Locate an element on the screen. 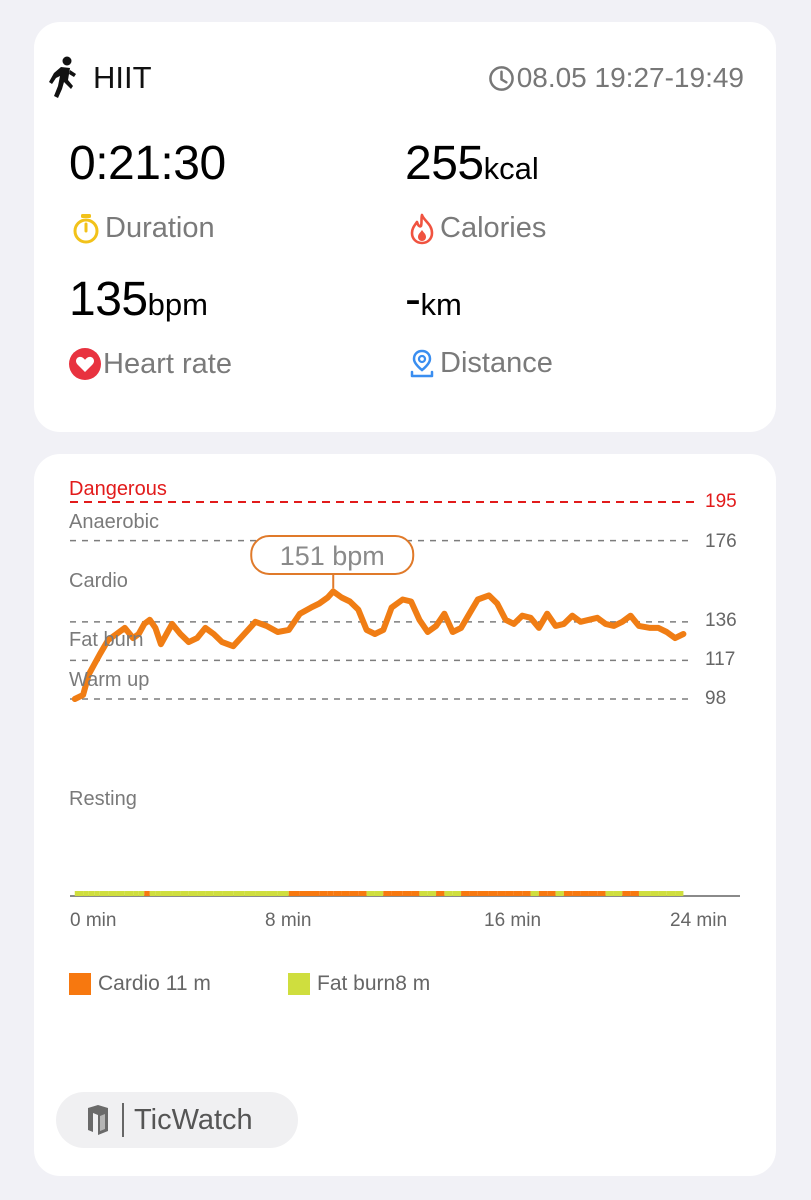  brand-name: TicWatch is located at coordinates (193, 1119).